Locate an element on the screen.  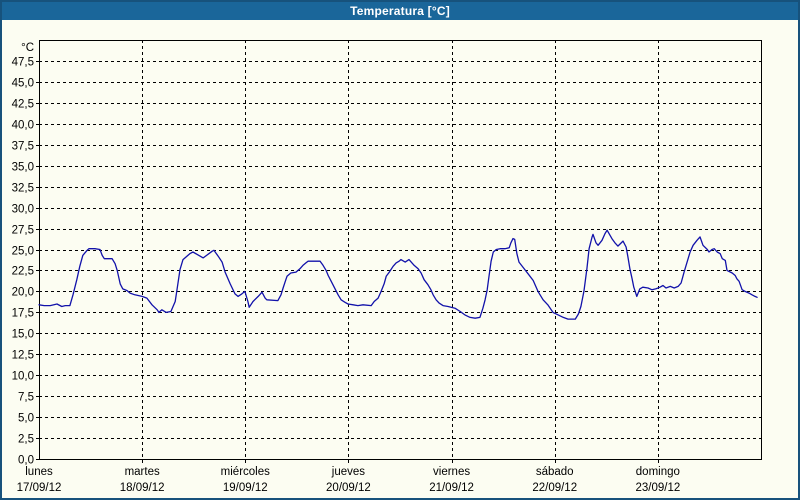
y-tick-label: 5,0 is located at coordinates (26, 419).